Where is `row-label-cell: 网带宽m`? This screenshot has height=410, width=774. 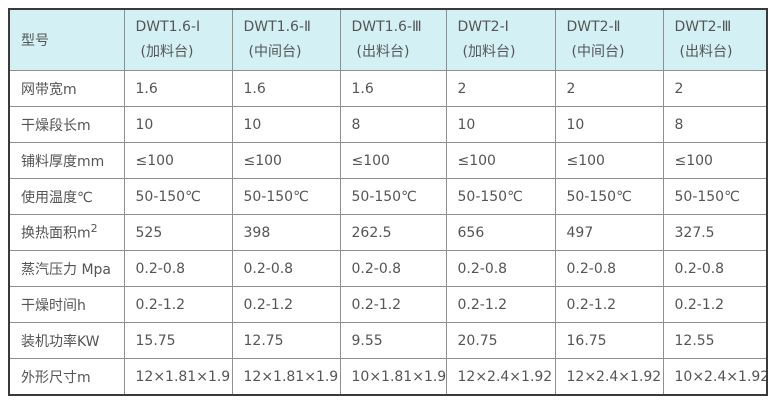 row-label-cell: 网带宽m is located at coordinates (66, 88).